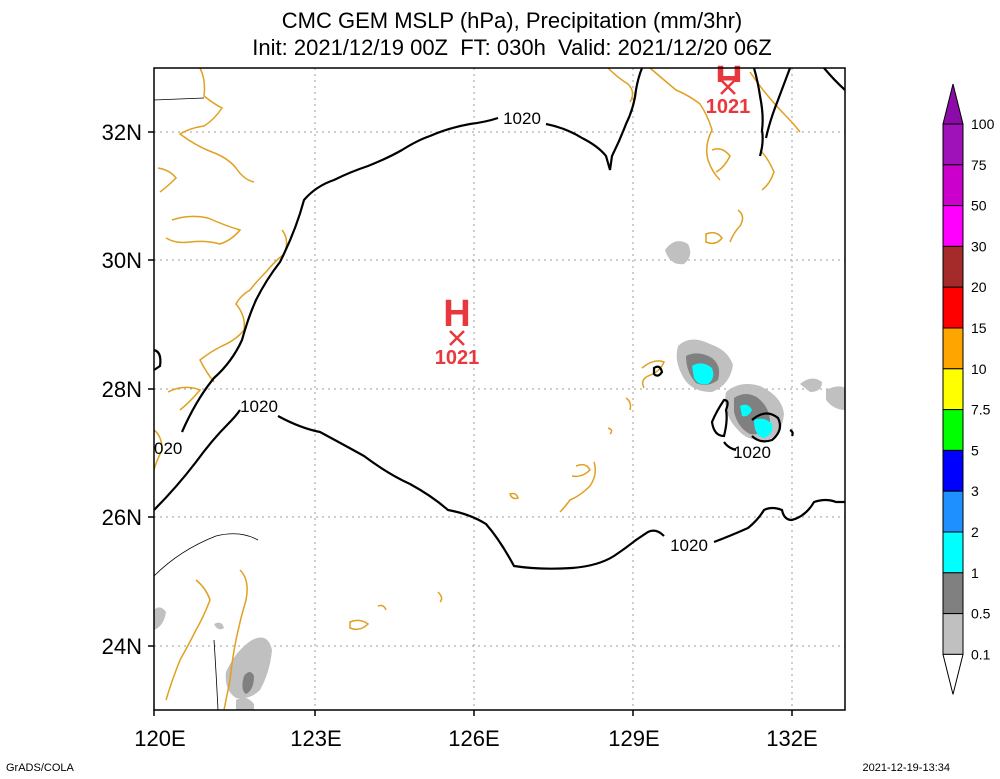 The image size is (1000, 779). I want to click on x-tick-label: 126E, so click(473, 738).